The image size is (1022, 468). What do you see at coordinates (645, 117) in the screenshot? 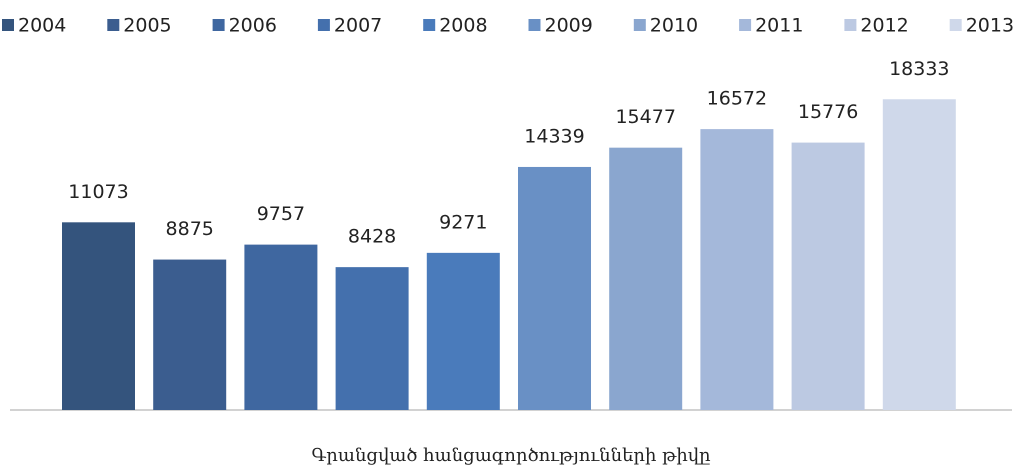
I see `data-label: 15477` at bounding box center [645, 117].